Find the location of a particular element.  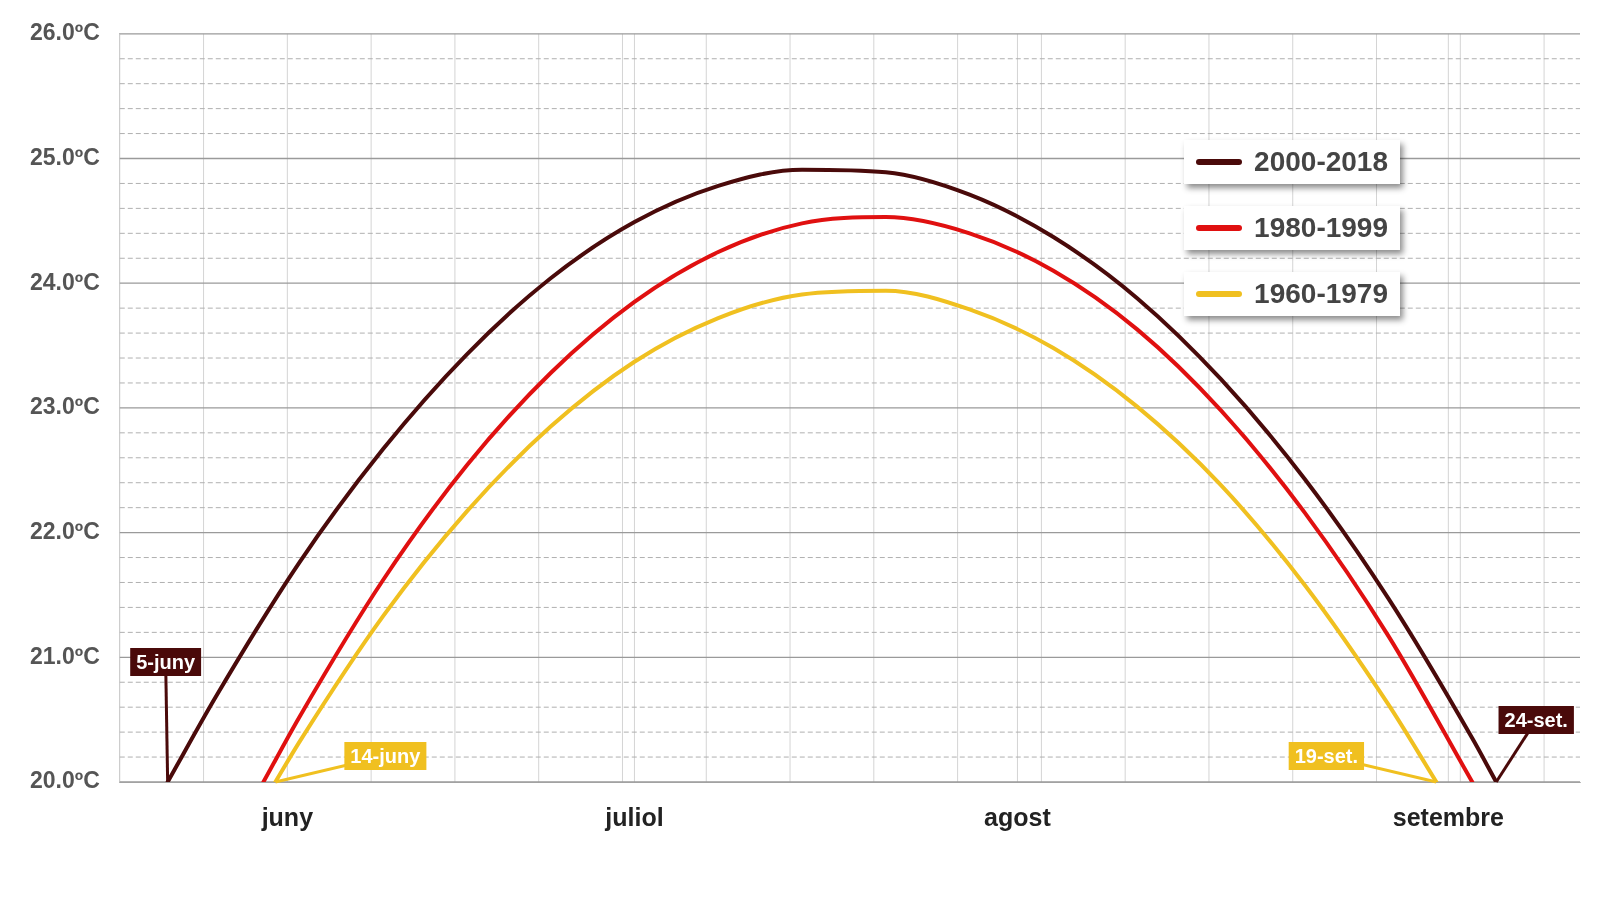

y-tick-label: 26.0ºC is located at coordinates (64, 32).